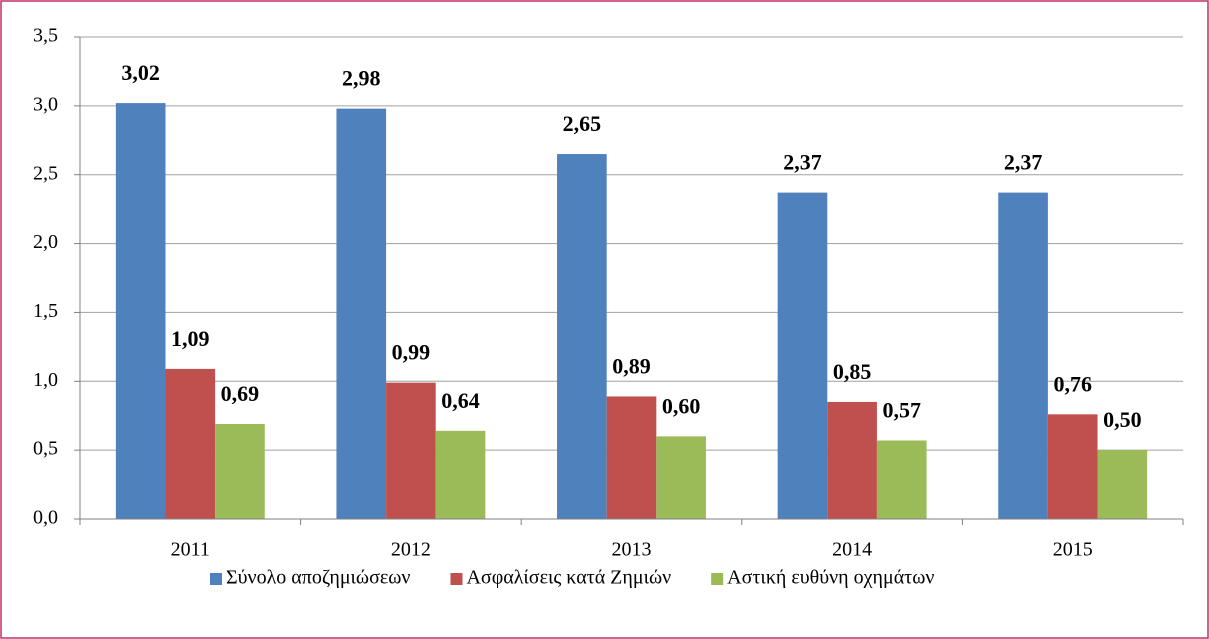  What do you see at coordinates (45, 36) in the screenshot?
I see `y-tick-label: 3,5` at bounding box center [45, 36].